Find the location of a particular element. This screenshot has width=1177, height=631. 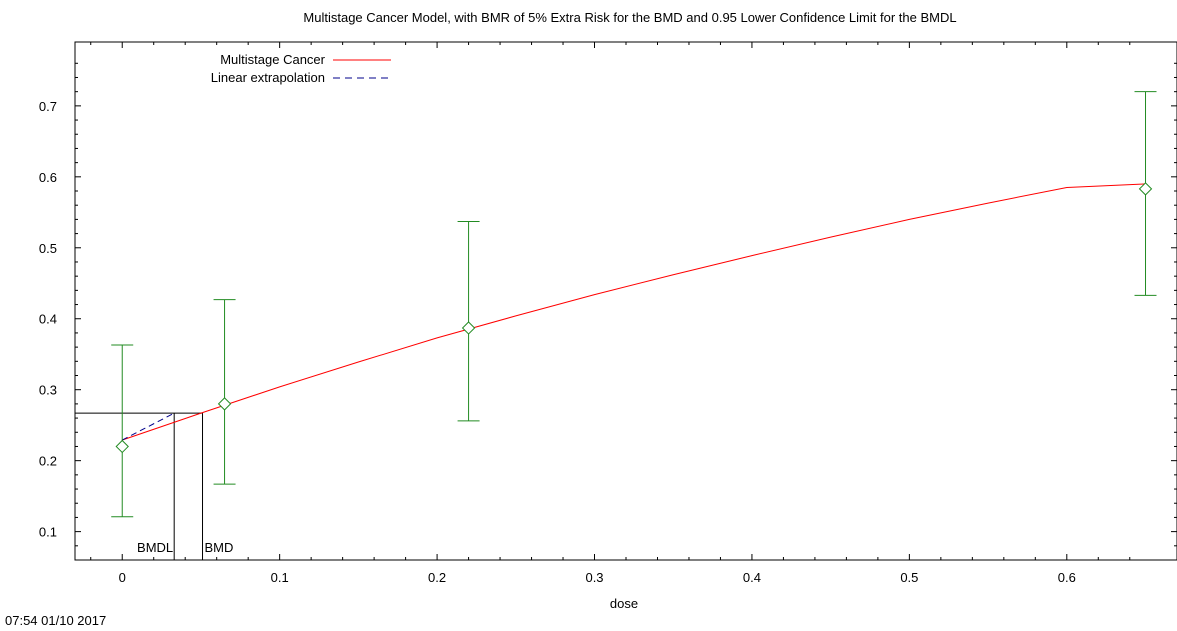

y-tick-label: 0.4 is located at coordinates (48, 319).